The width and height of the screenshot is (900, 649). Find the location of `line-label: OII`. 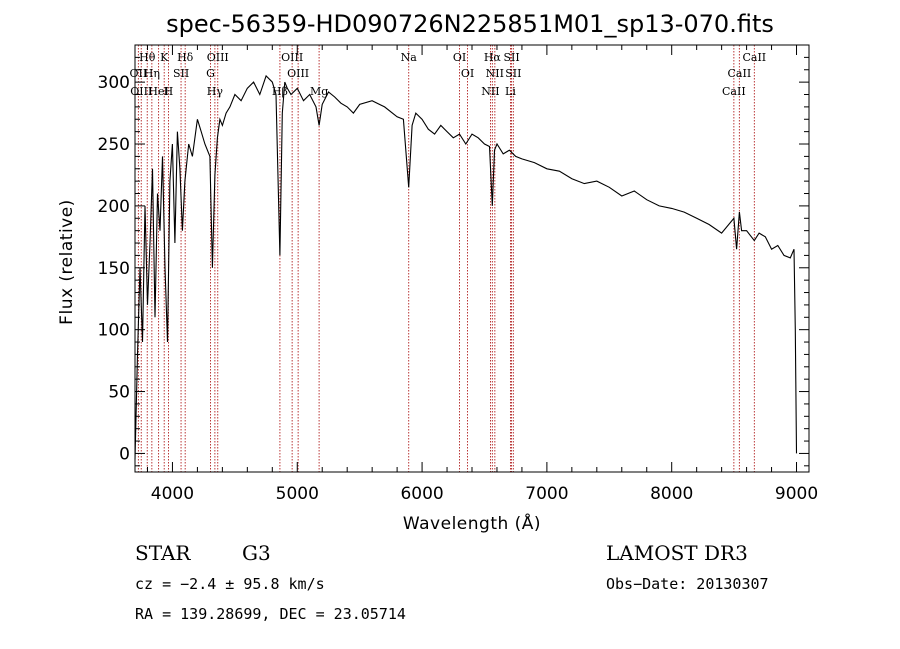

line-label: OII is located at coordinates (139, 73).